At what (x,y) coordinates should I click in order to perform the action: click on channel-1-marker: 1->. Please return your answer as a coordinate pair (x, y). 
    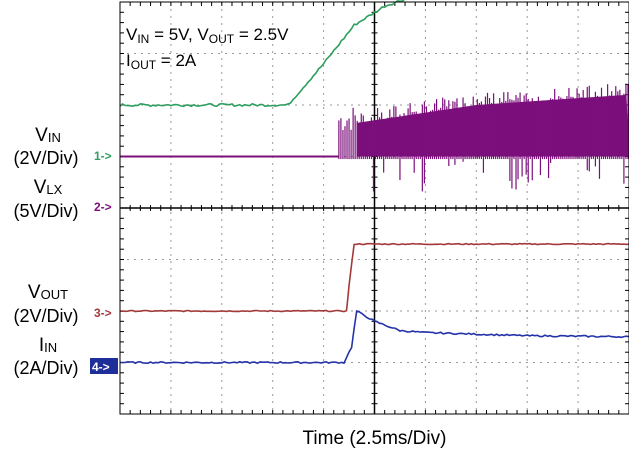
    Looking at the image, I should click on (103, 156).